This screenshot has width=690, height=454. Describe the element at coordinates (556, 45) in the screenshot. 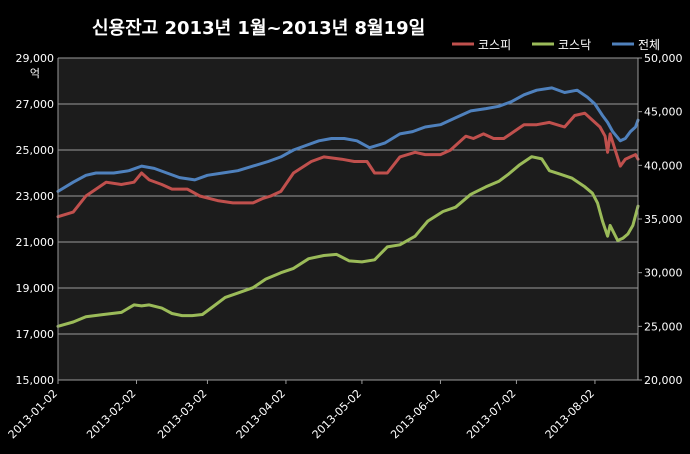

I see `legend: 코스피 코스닥 전체` at that location.